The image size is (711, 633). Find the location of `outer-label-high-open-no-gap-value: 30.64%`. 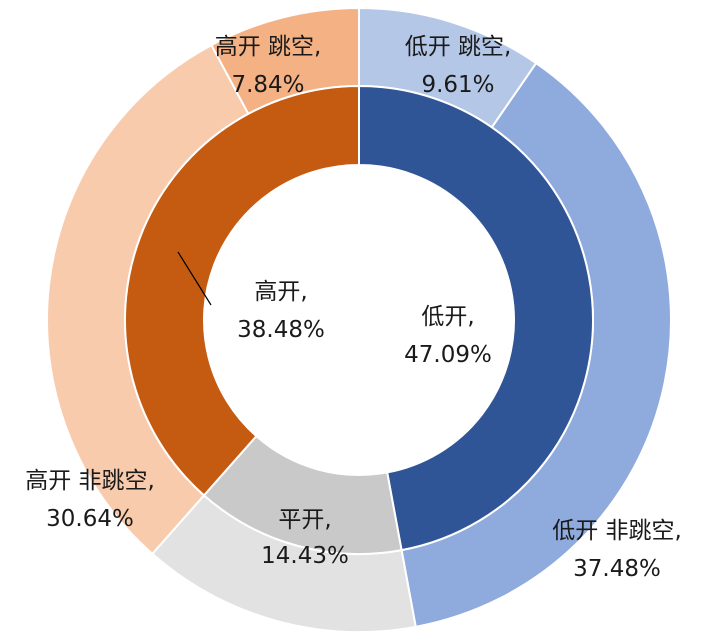

outer-label-high-open-no-gap-value: 30.64% is located at coordinates (90, 519).